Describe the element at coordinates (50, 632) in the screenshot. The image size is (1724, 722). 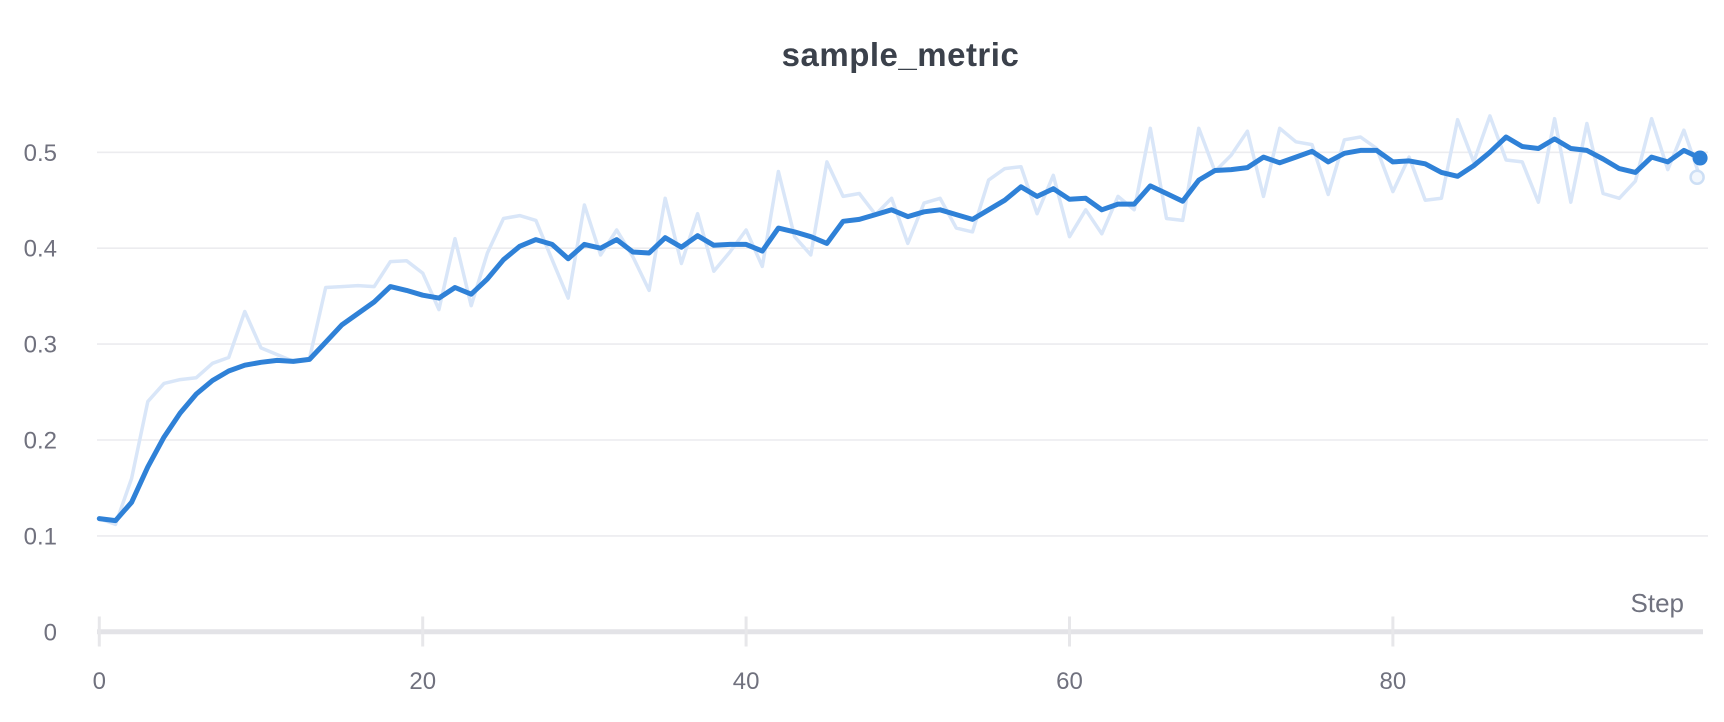
I see `y-tick-label: 0` at that location.